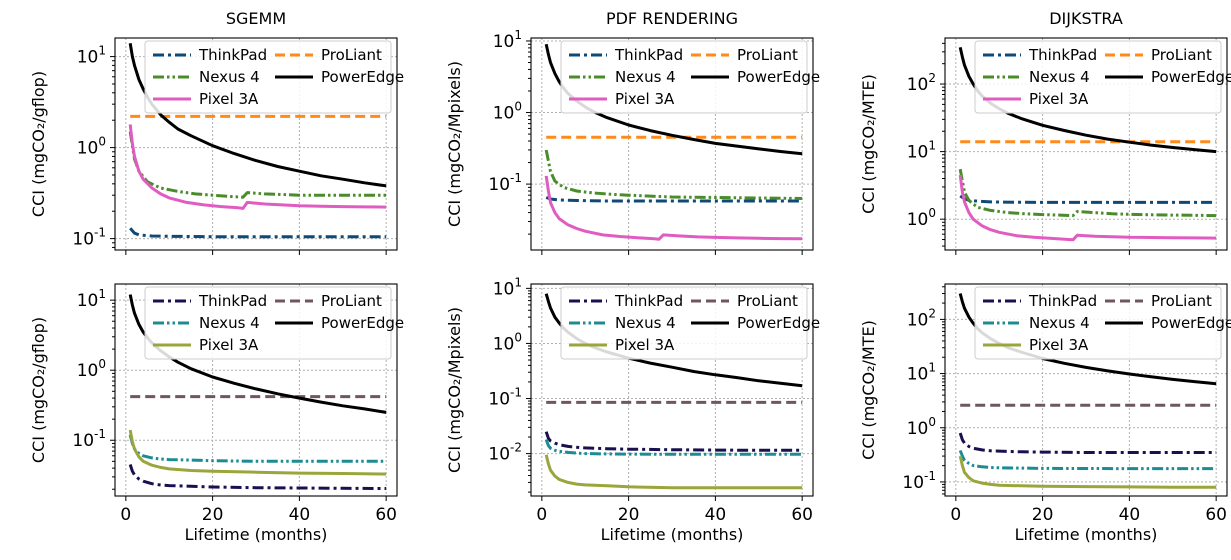 This screenshot has height=560, width=1231. Describe the element at coordinates (256, 18) in the screenshot. I see `panel-title: SGEMM` at that location.